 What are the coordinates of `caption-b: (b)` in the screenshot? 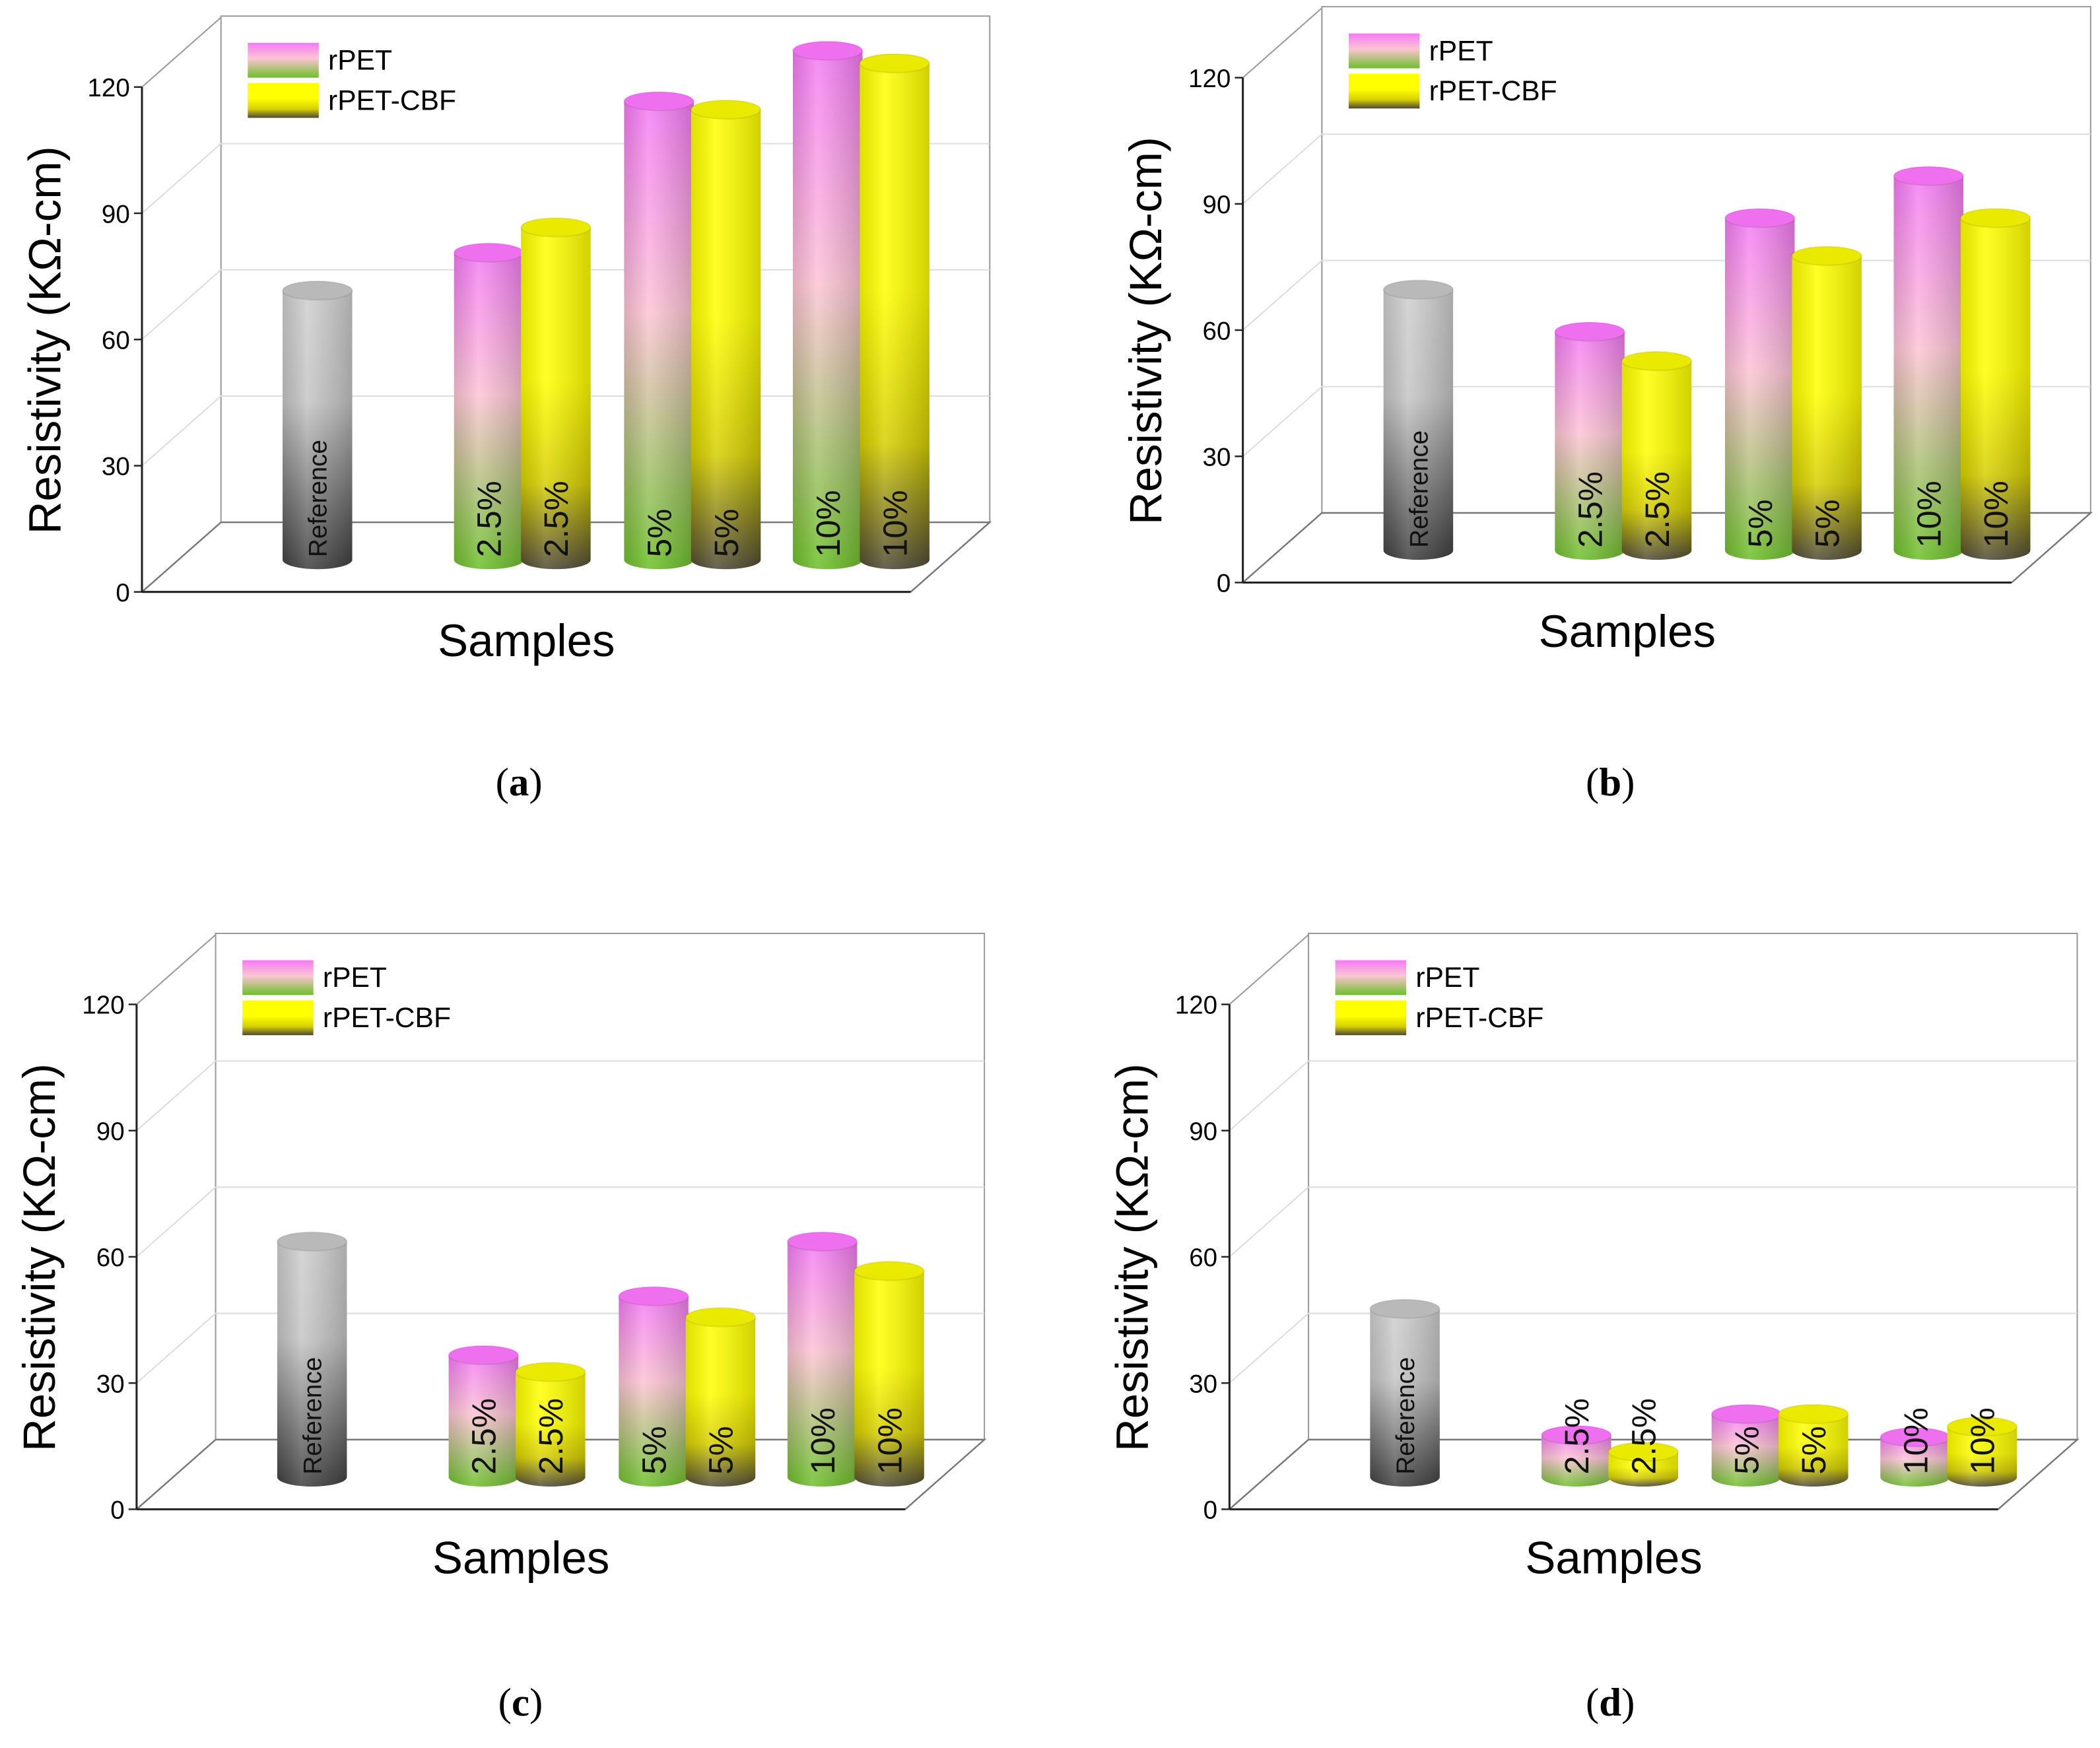 It's located at (1610, 782).